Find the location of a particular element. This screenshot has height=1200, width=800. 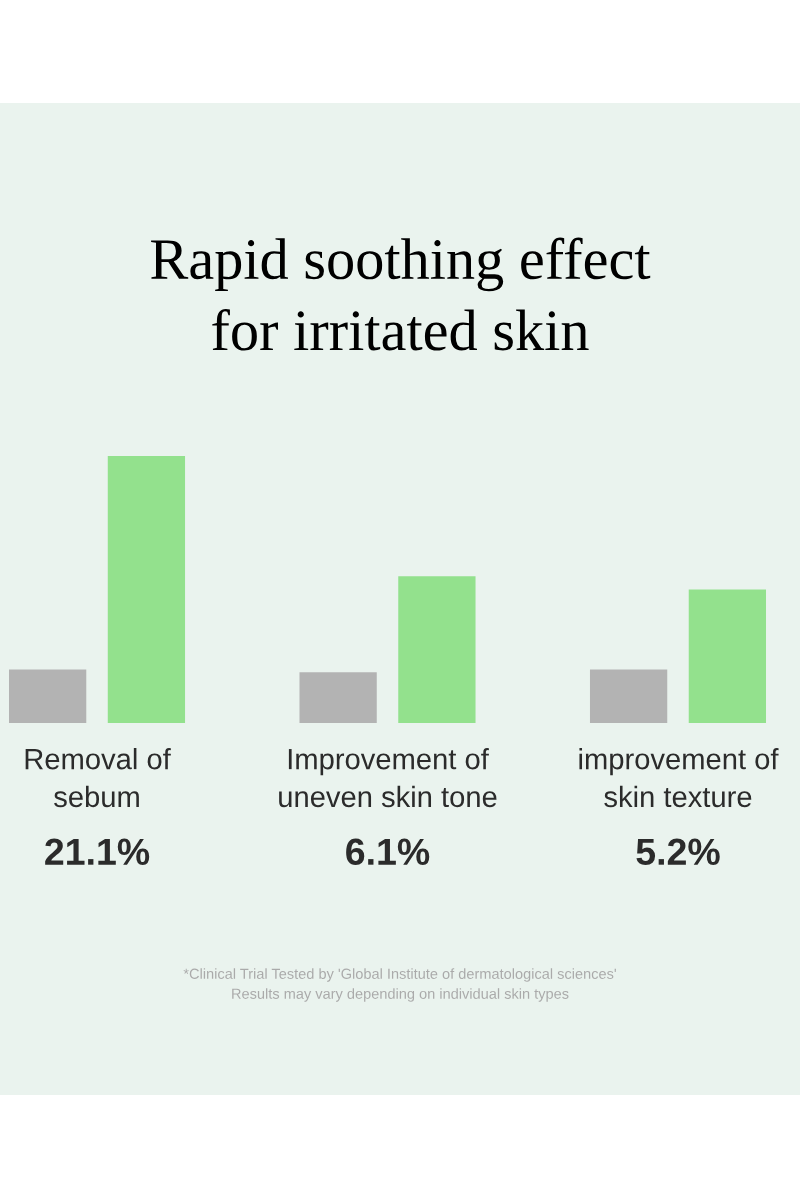

chart-title: Rapid soothing effect for irritated skin is located at coordinates (401, 294).